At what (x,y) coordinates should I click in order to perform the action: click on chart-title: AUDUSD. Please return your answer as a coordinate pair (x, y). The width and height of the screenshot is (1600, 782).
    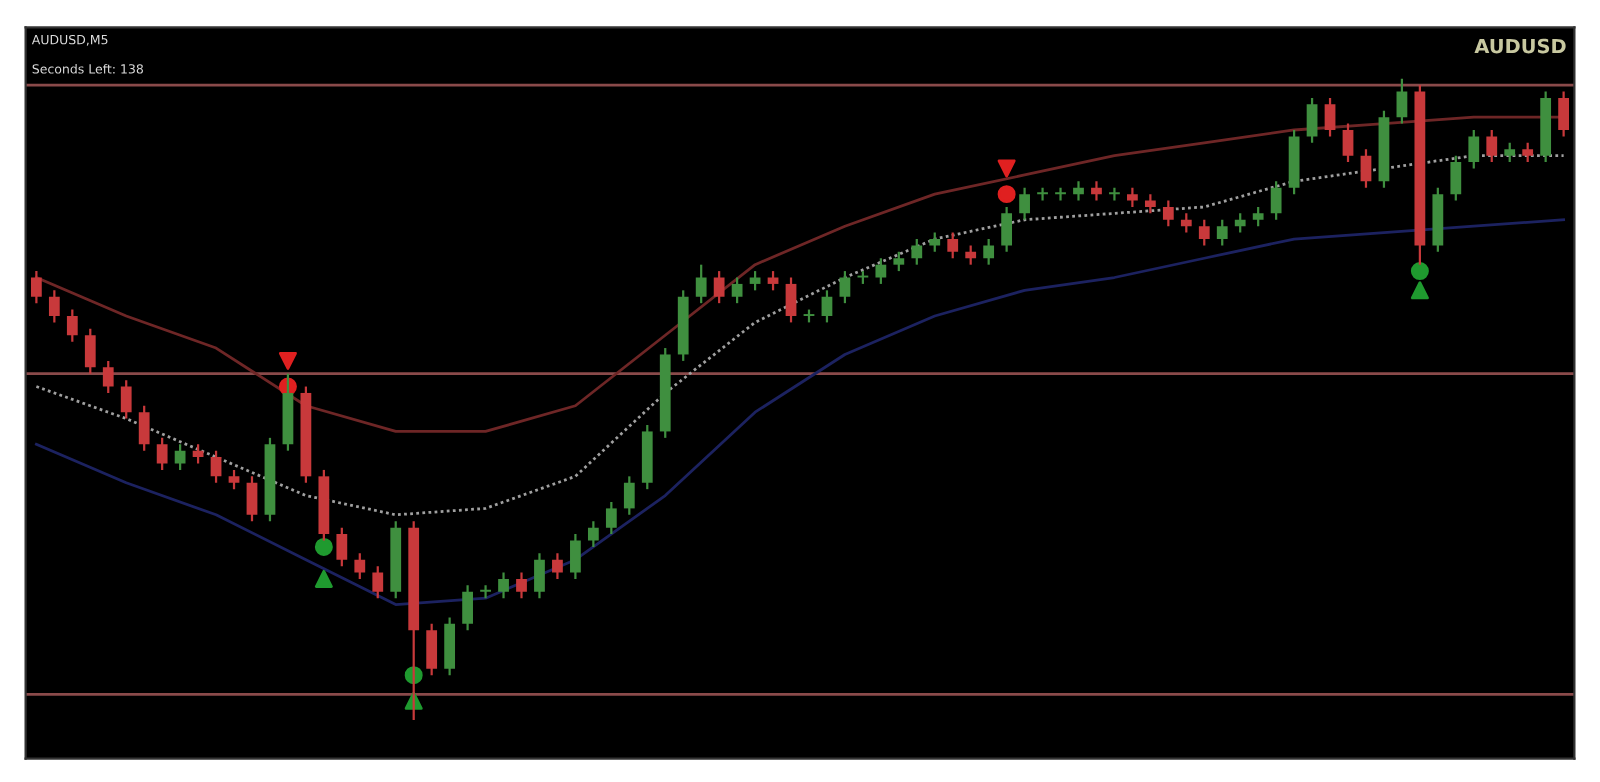
    Looking at the image, I should click on (1520, 46).